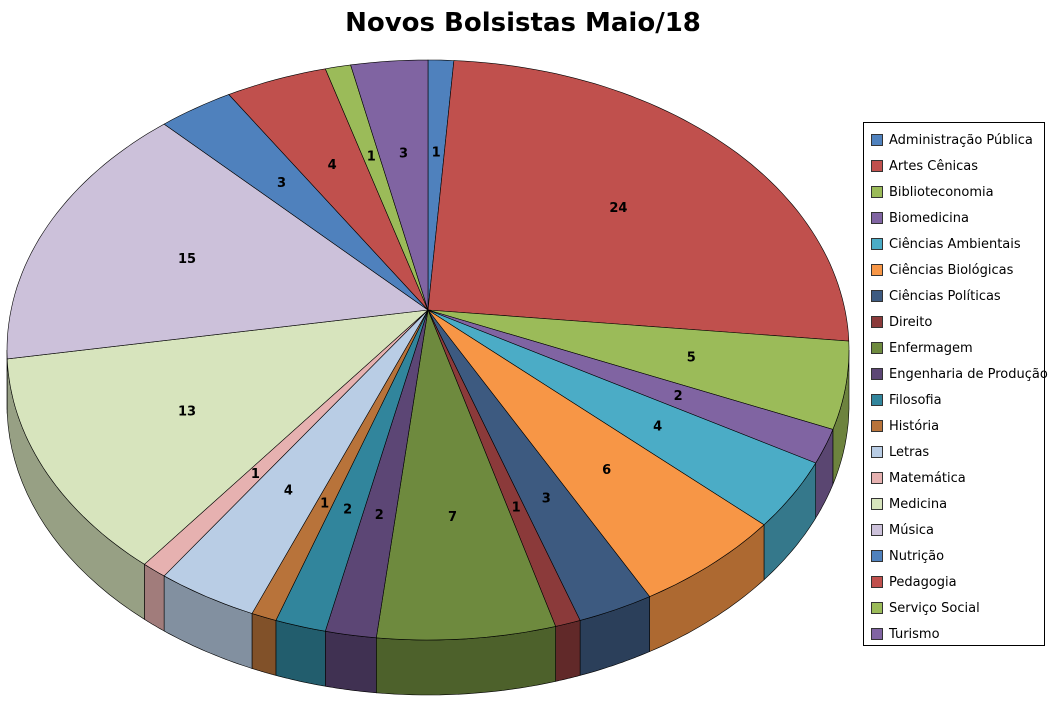  What do you see at coordinates (934, 608) in the screenshot?
I see `legend-label: Serviço Social` at bounding box center [934, 608].